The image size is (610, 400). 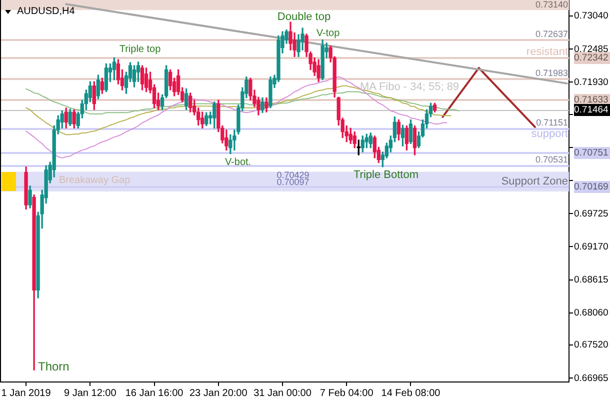 What do you see at coordinates (304, 17) in the screenshot?
I see `annotation: Double top` at bounding box center [304, 17].